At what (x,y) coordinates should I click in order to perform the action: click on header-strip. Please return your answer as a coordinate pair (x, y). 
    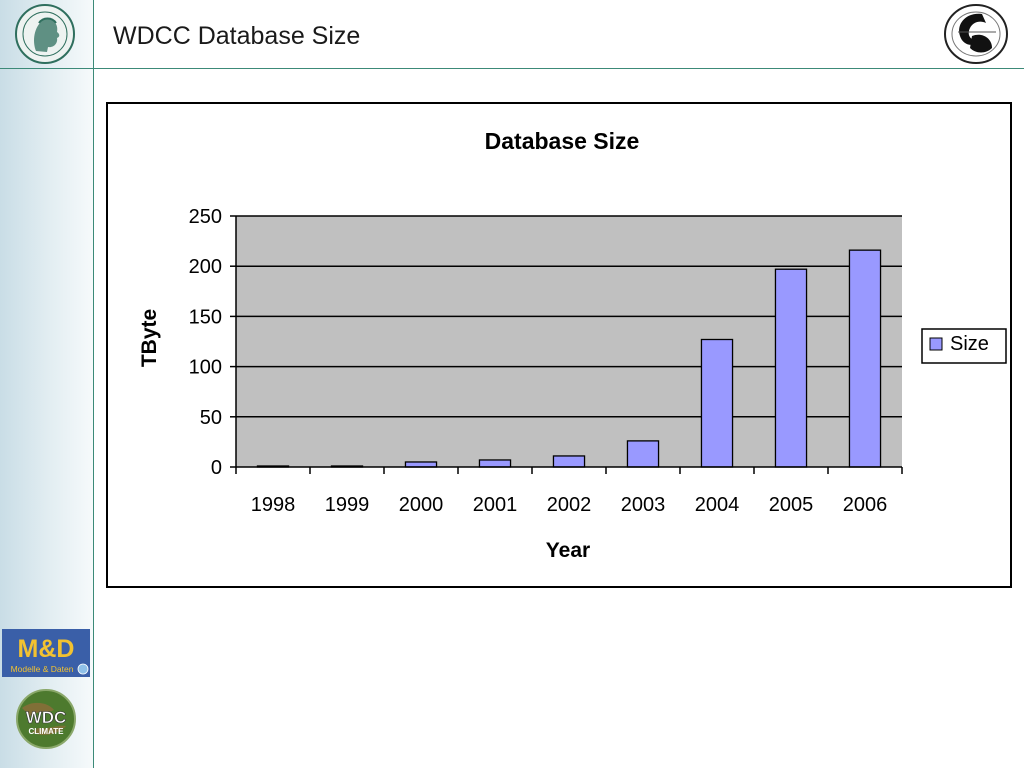
    Looking at the image, I should click on (559, 34).